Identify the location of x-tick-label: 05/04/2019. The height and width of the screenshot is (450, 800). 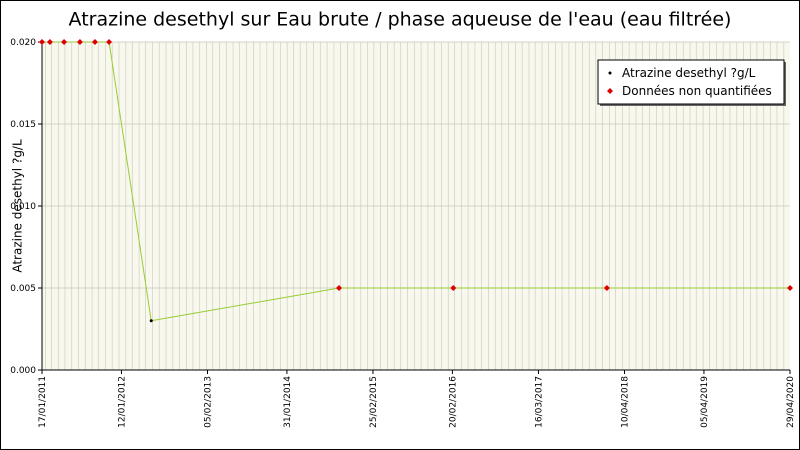
(705, 402).